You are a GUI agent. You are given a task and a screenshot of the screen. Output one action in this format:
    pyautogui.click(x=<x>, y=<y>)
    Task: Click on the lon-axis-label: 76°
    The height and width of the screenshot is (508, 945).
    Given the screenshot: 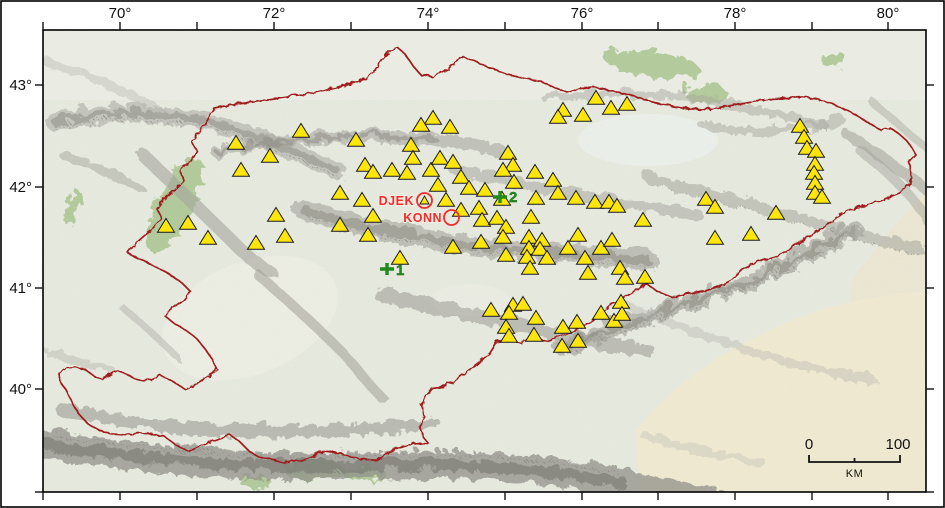 What is the action you would take?
    pyautogui.click(x=582, y=13)
    